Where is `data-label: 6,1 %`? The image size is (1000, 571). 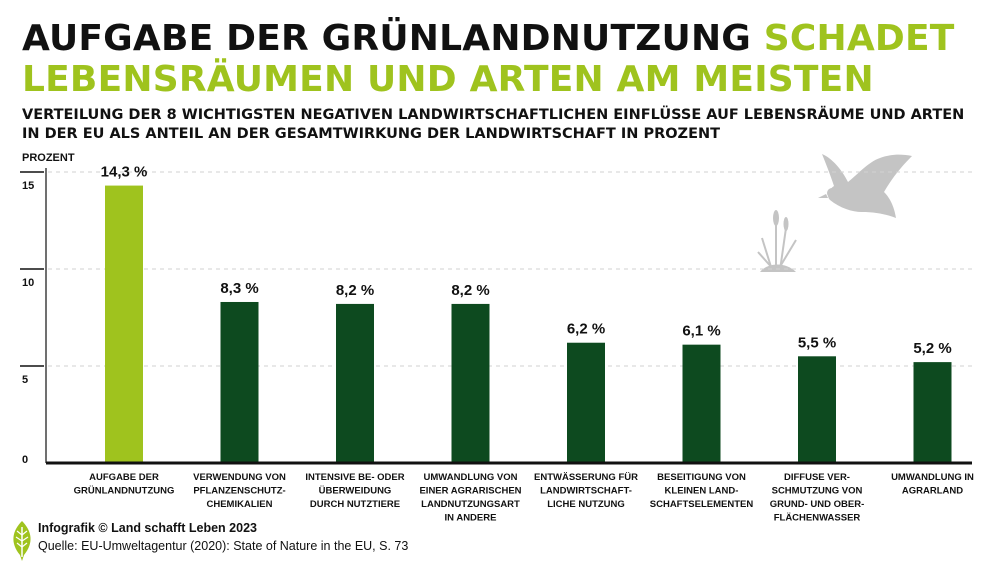
data-label: 6,1 % is located at coordinates (701, 331).